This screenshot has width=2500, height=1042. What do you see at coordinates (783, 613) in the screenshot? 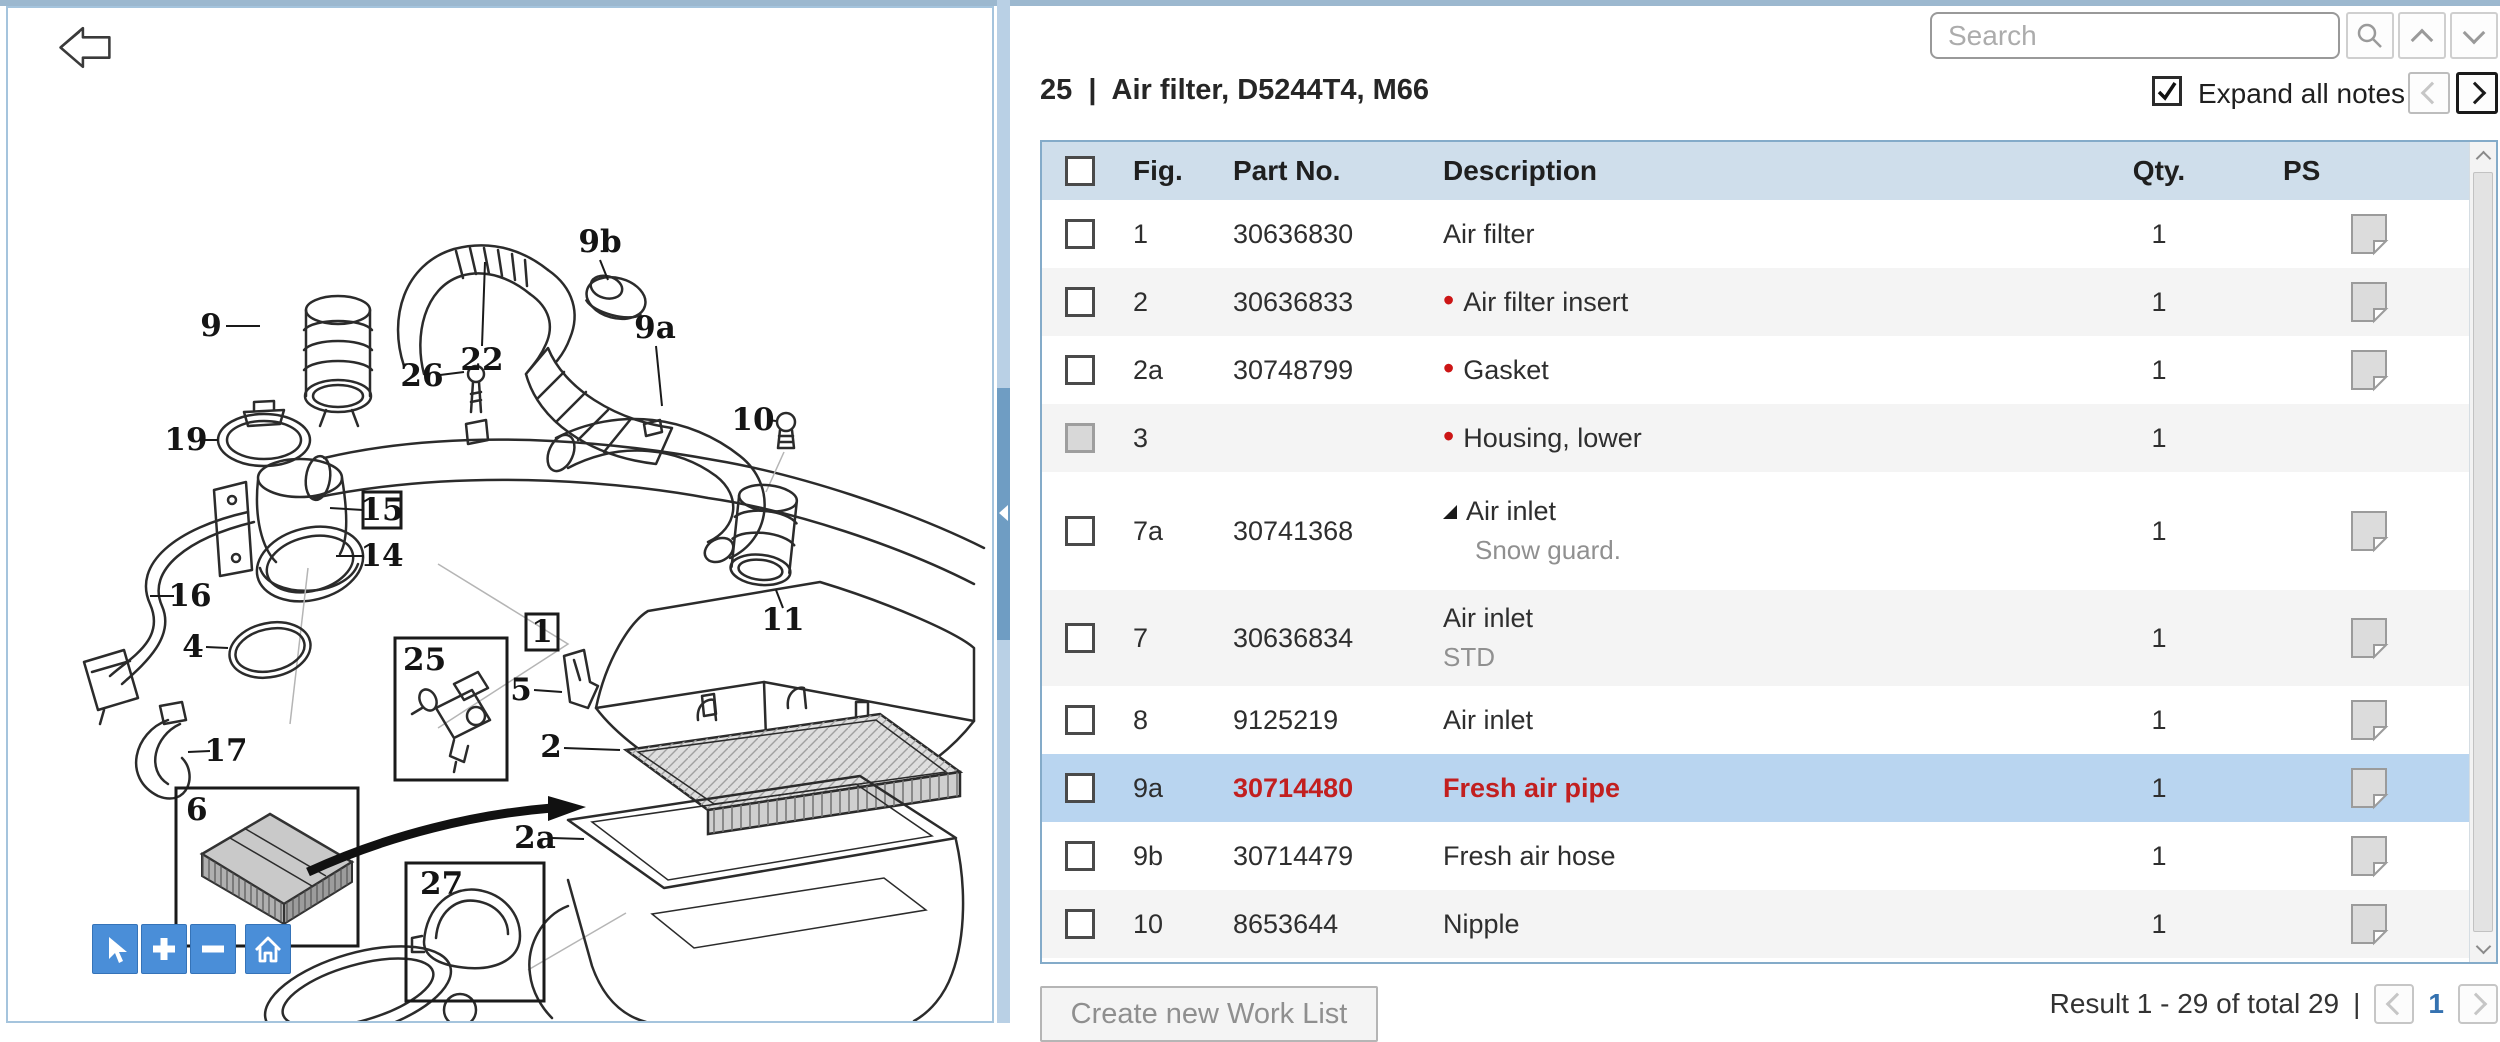
I see `diagram-label-11: 11` at bounding box center [783, 613].